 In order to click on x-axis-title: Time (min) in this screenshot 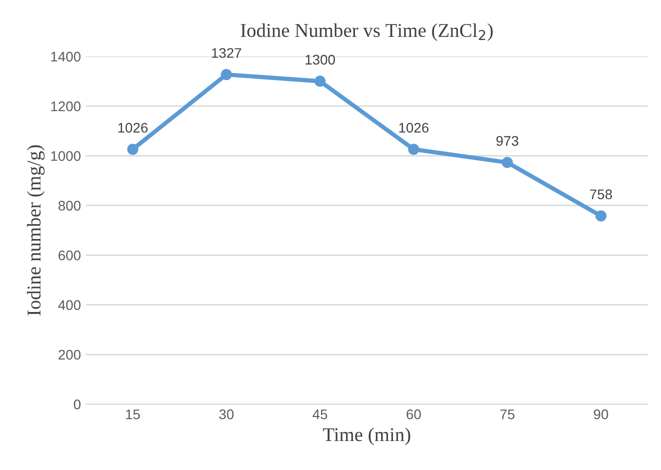, I will do `click(366, 437)`.